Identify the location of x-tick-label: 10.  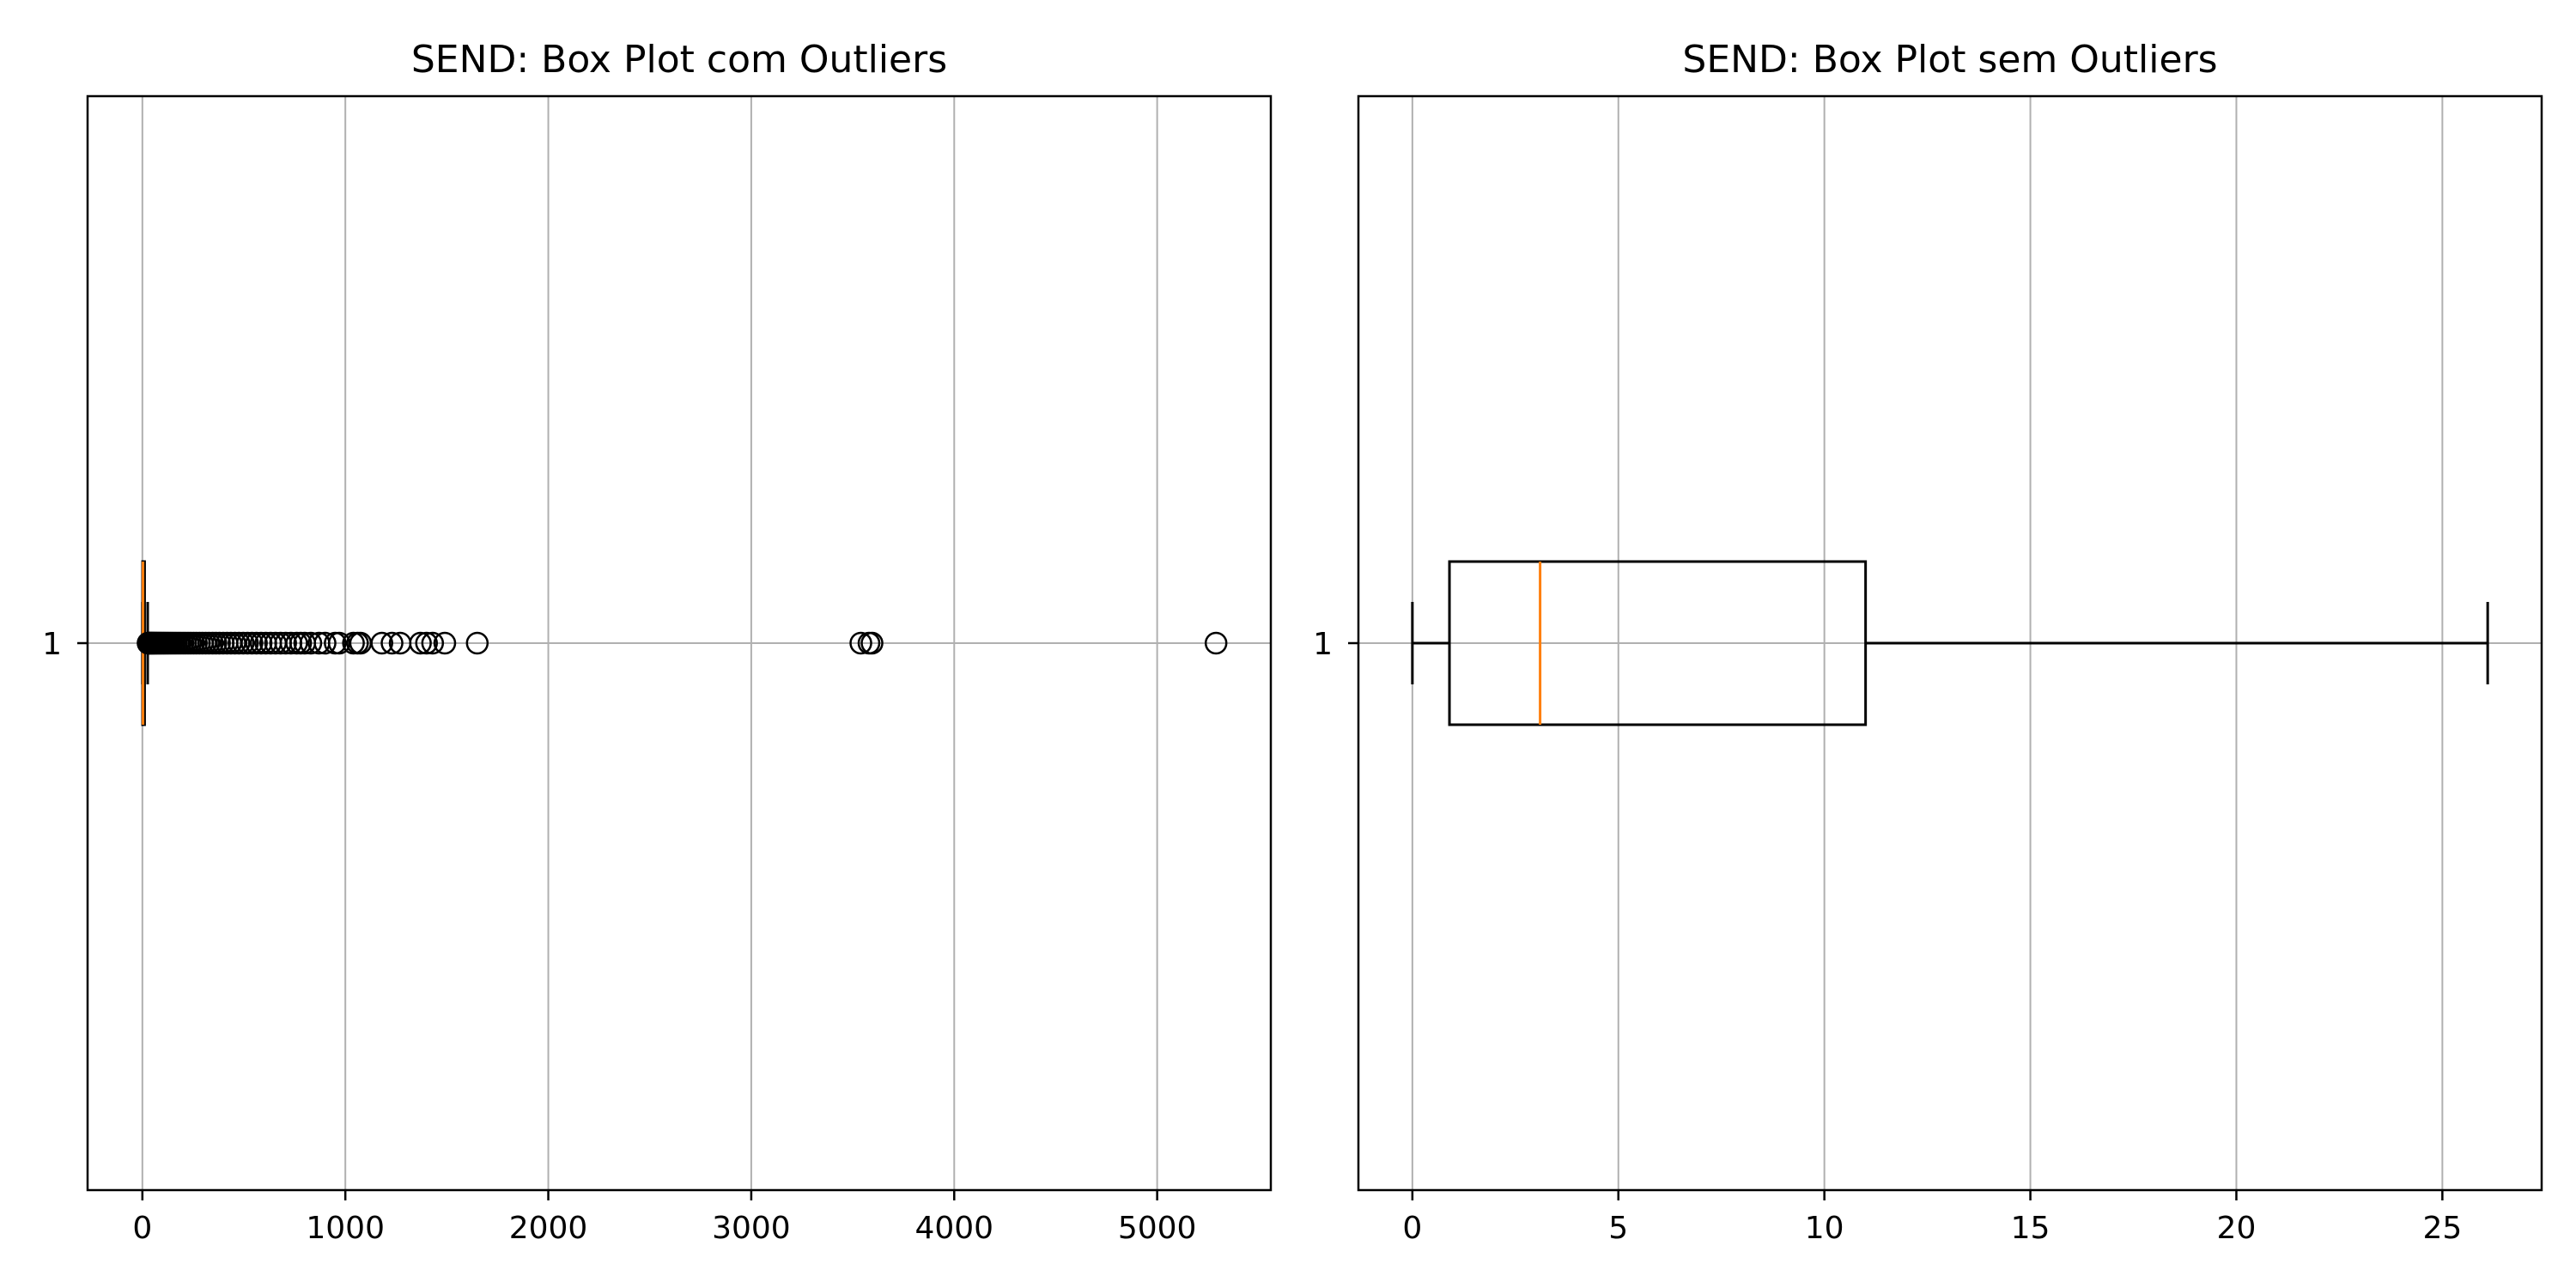
(1824, 1228).